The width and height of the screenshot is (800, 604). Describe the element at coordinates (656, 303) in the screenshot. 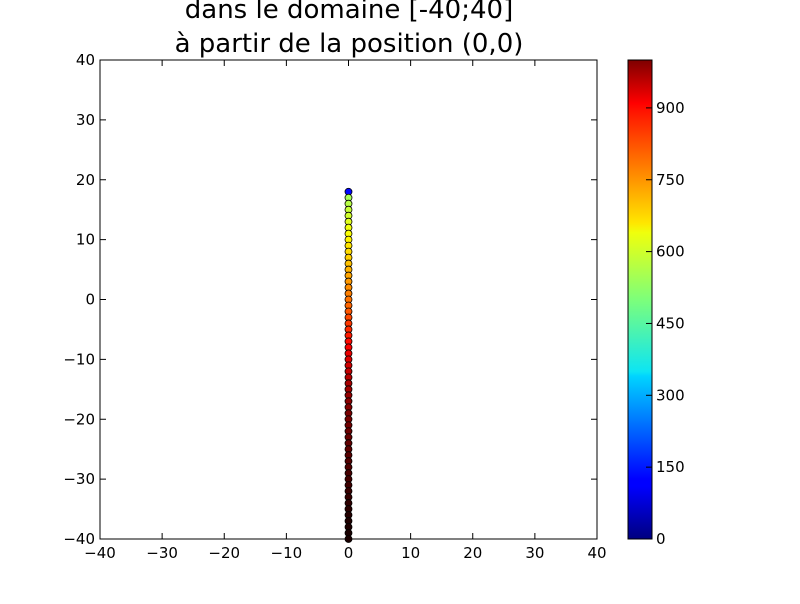

I see `colorbar: 0 150 300 450 600 750 900` at that location.